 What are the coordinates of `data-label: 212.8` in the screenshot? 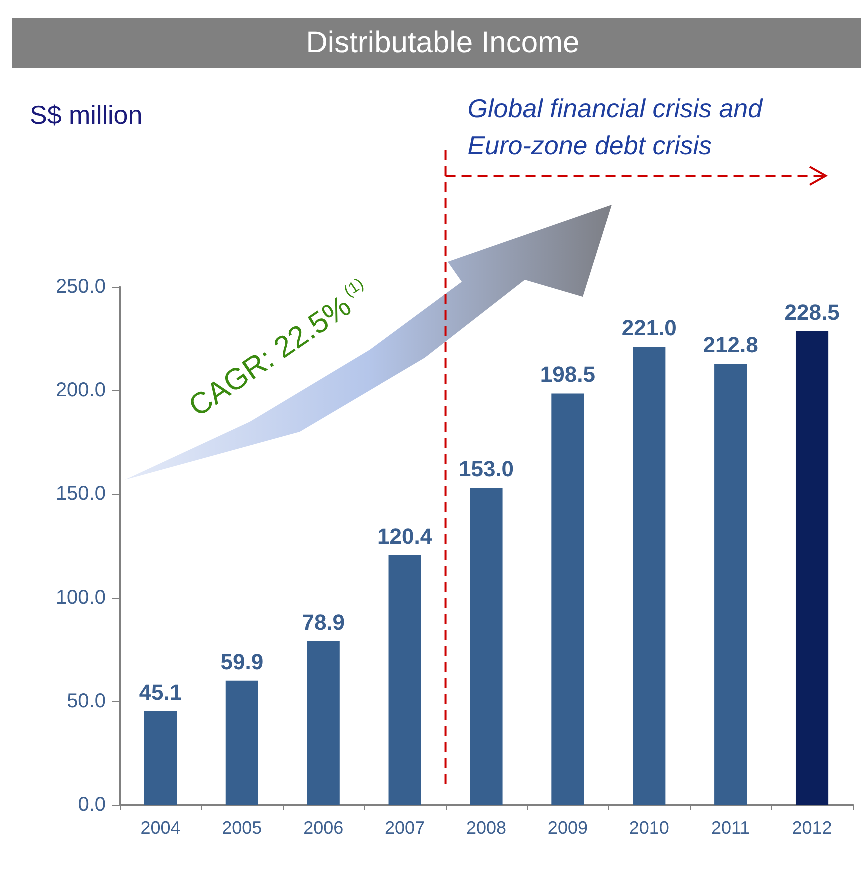 It's located at (730, 345).